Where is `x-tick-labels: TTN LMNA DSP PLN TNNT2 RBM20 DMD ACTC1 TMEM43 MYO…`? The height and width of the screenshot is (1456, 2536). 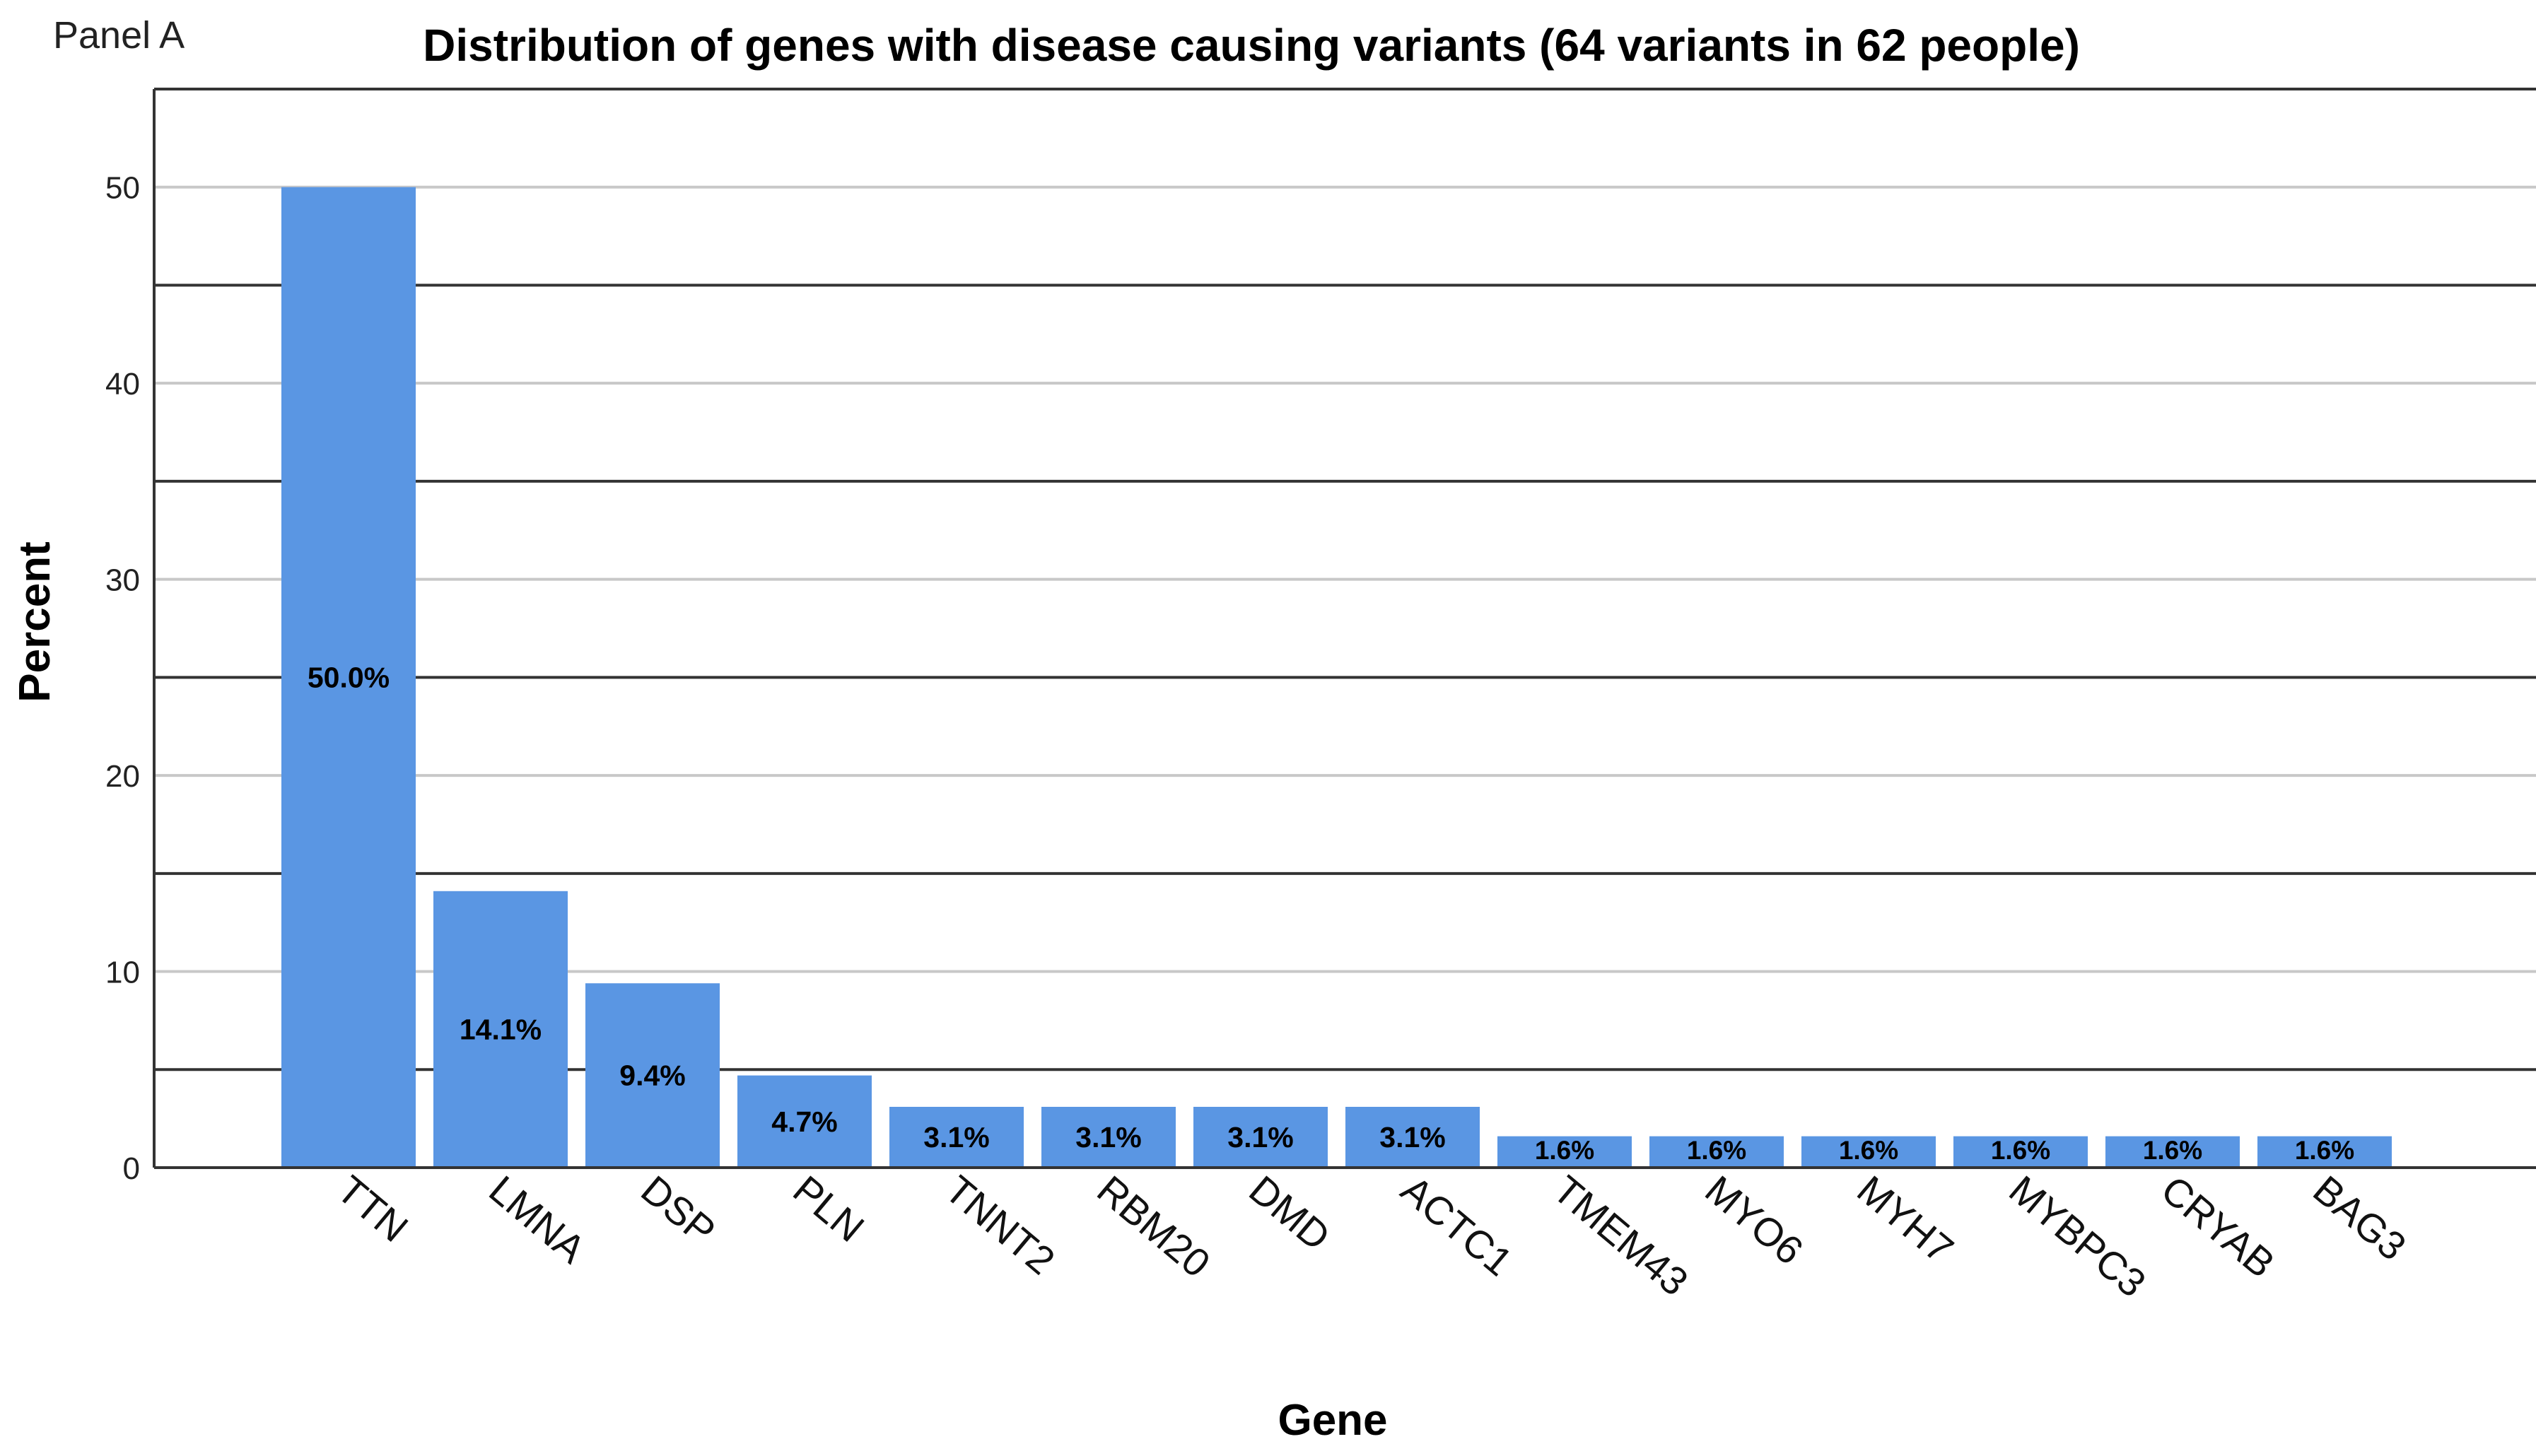 x-tick-labels: TTN LMNA DSP PLN TNNT2 RBM20 DMD ACTC1 TMEM43 MYO… is located at coordinates (1372, 1236).